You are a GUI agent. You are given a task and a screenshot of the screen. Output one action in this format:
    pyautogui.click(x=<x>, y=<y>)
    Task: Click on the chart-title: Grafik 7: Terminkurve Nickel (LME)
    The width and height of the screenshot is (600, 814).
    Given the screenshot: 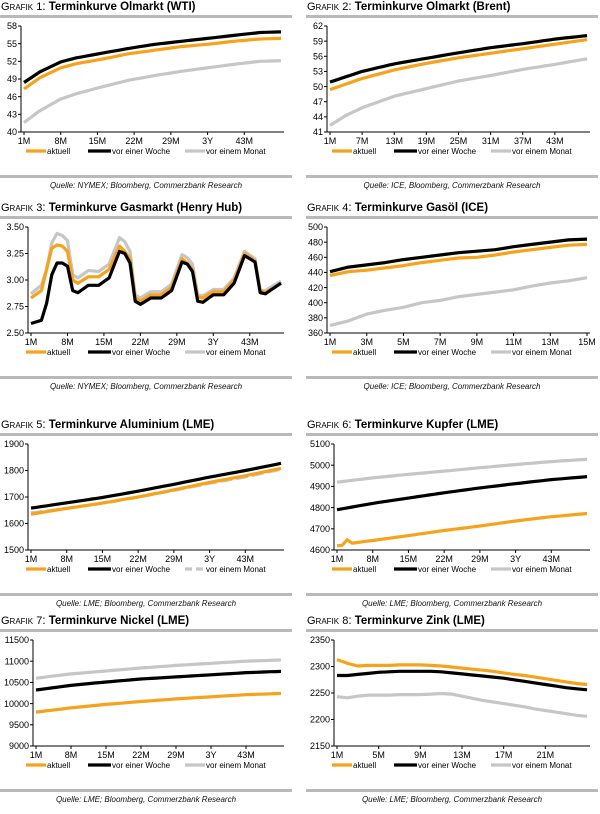 What is the action you would take?
    pyautogui.click(x=95, y=621)
    